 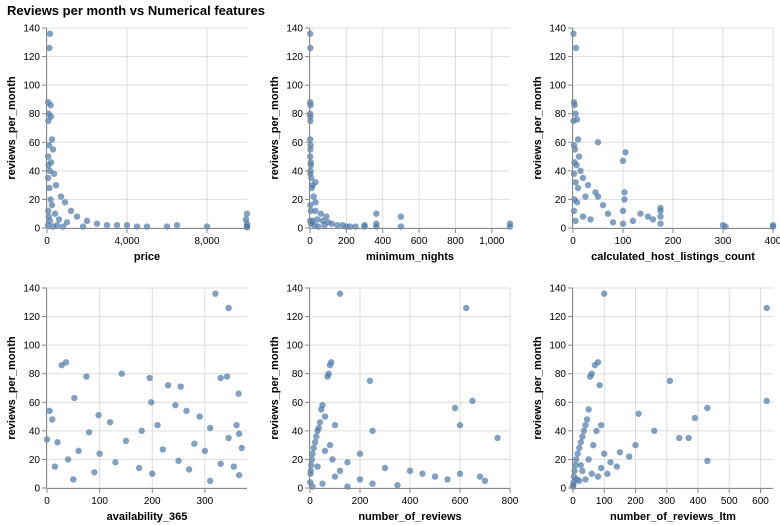 I want to click on x-tick-label: 1,000, so click(x=491, y=241).